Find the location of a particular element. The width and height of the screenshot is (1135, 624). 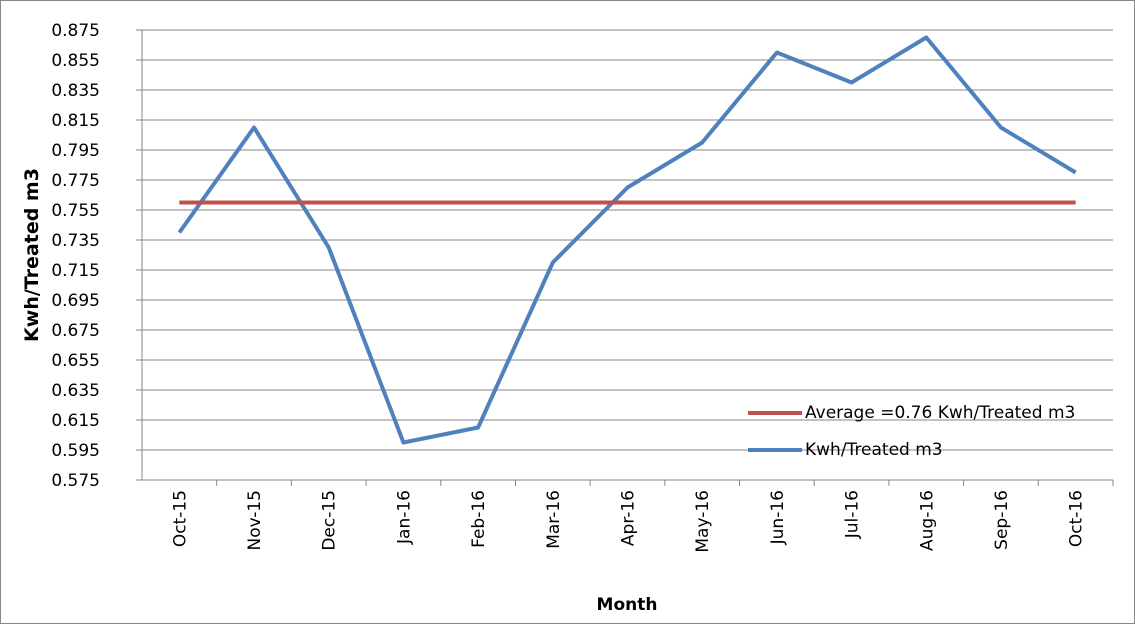

y-tick-label: 0.615 is located at coordinates (75, 421).